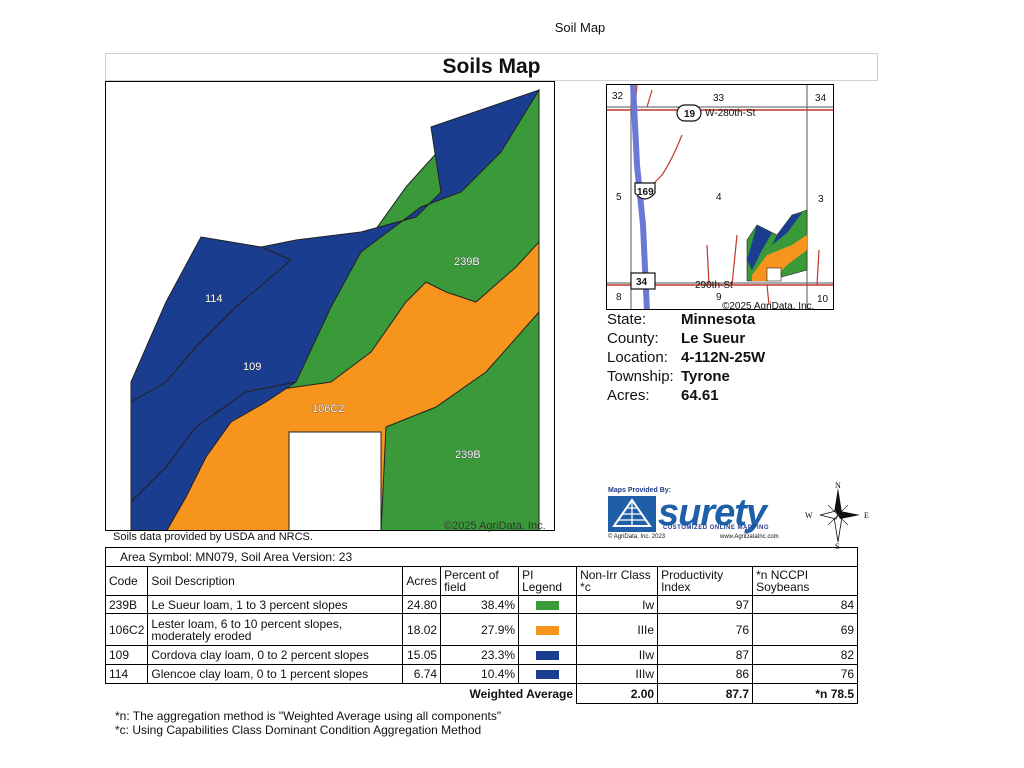 The height and width of the screenshot is (768, 1024). What do you see at coordinates (213, 456) in the screenshot?
I see `soil-region-109-south` at bounding box center [213, 456].